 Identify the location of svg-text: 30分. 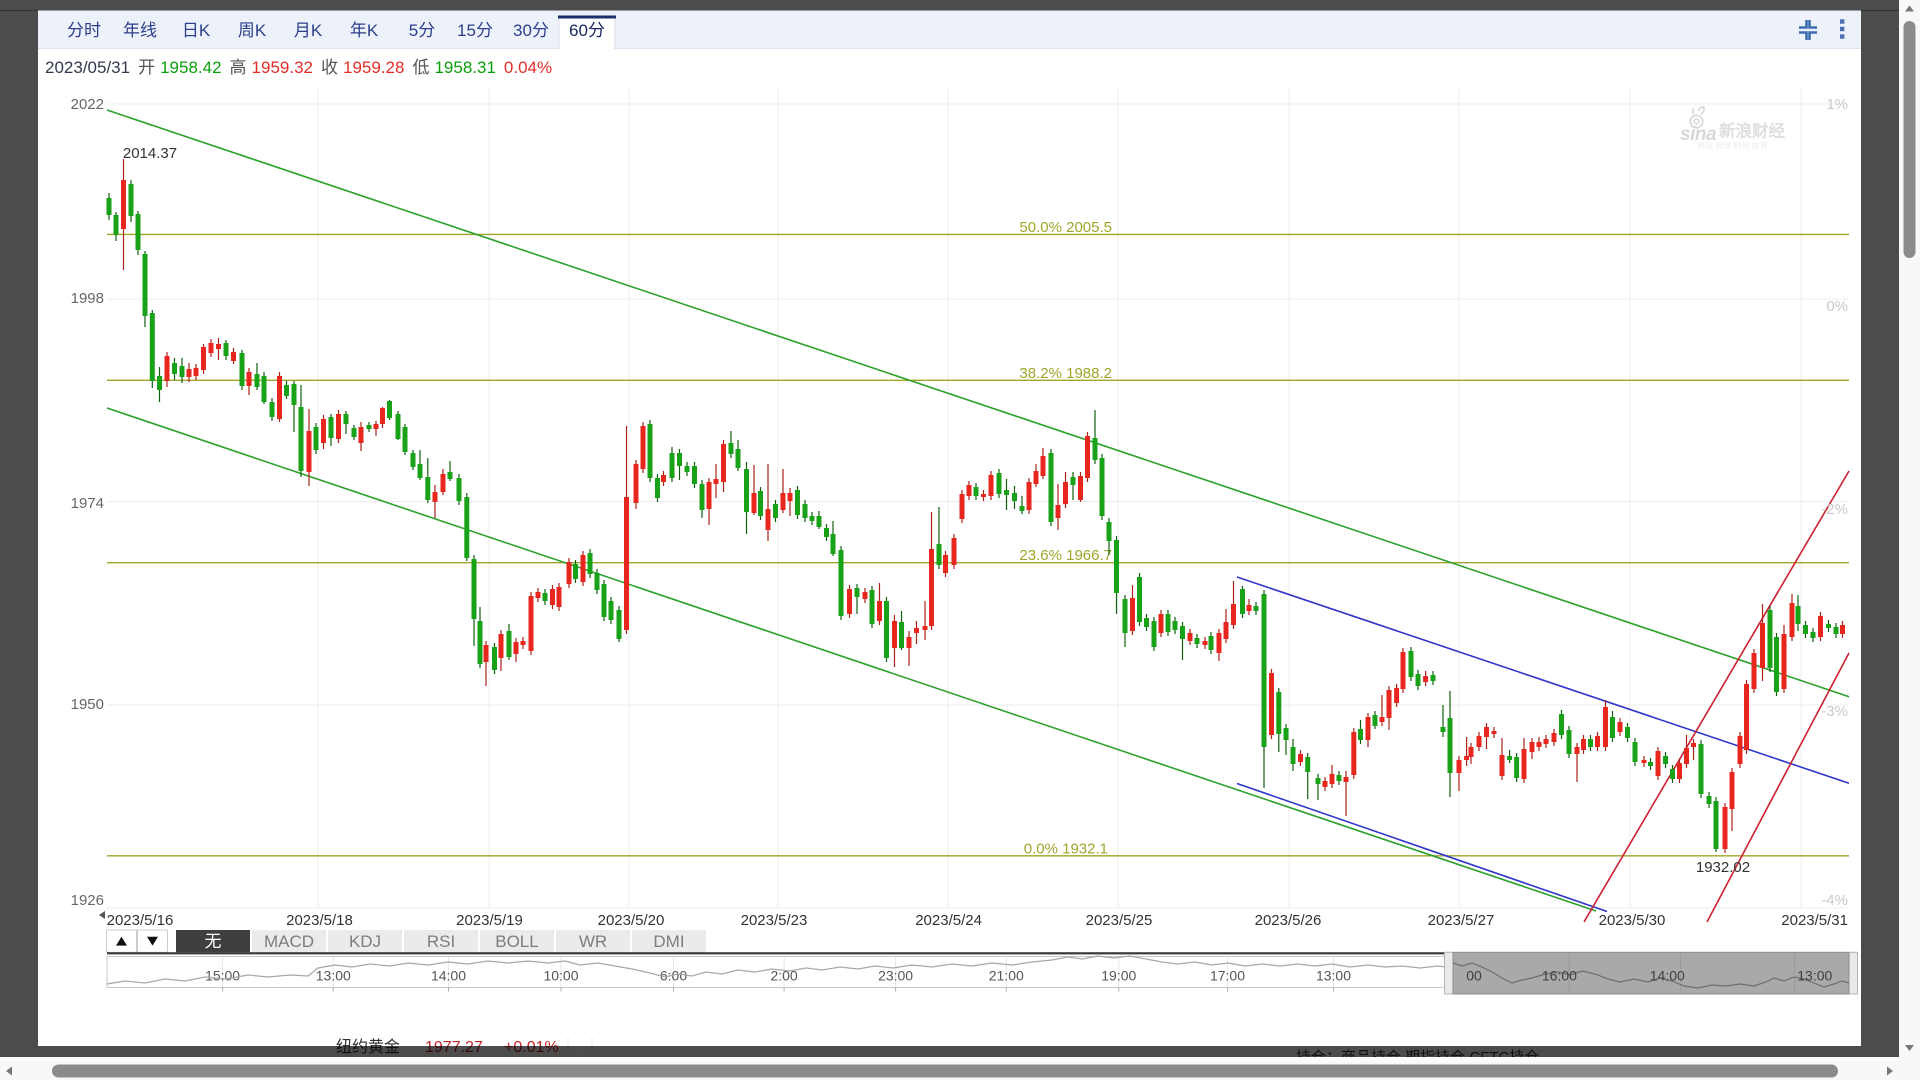
(531, 30).